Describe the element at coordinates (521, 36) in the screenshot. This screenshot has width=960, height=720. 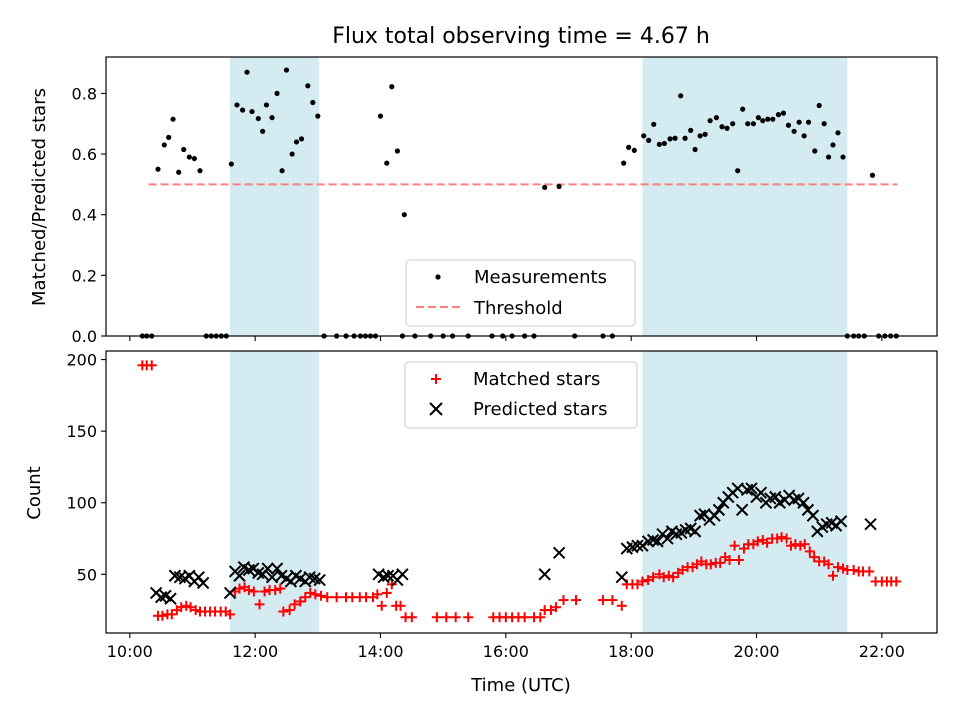
I see `chart-title: Flux total observing time = 4.67 h` at that location.